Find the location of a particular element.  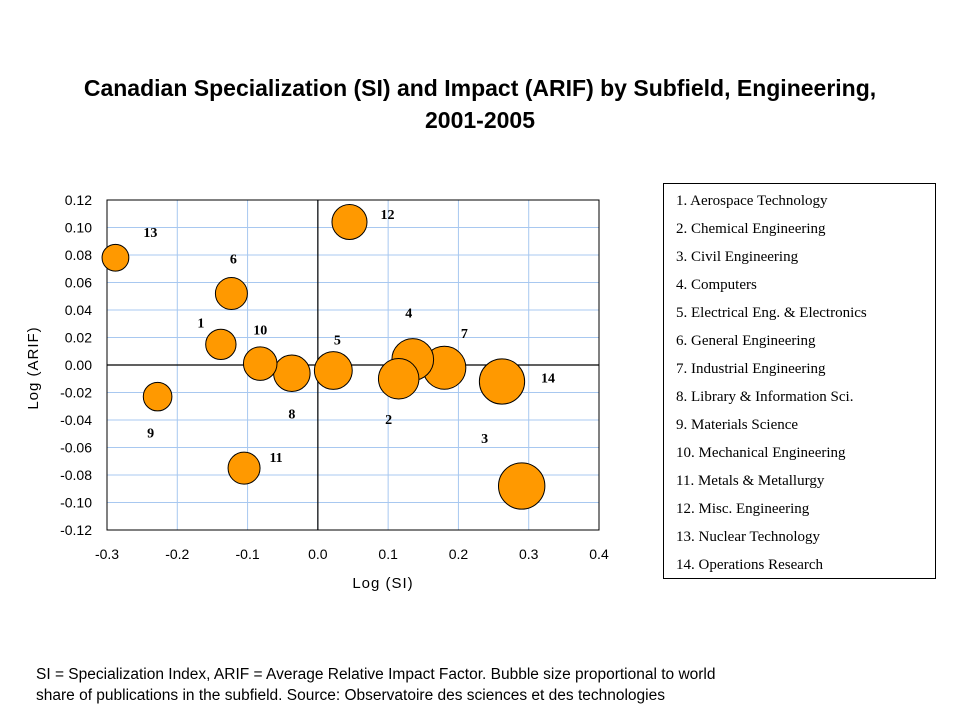

y-tick-label: -0.04 is located at coordinates (76, 420).